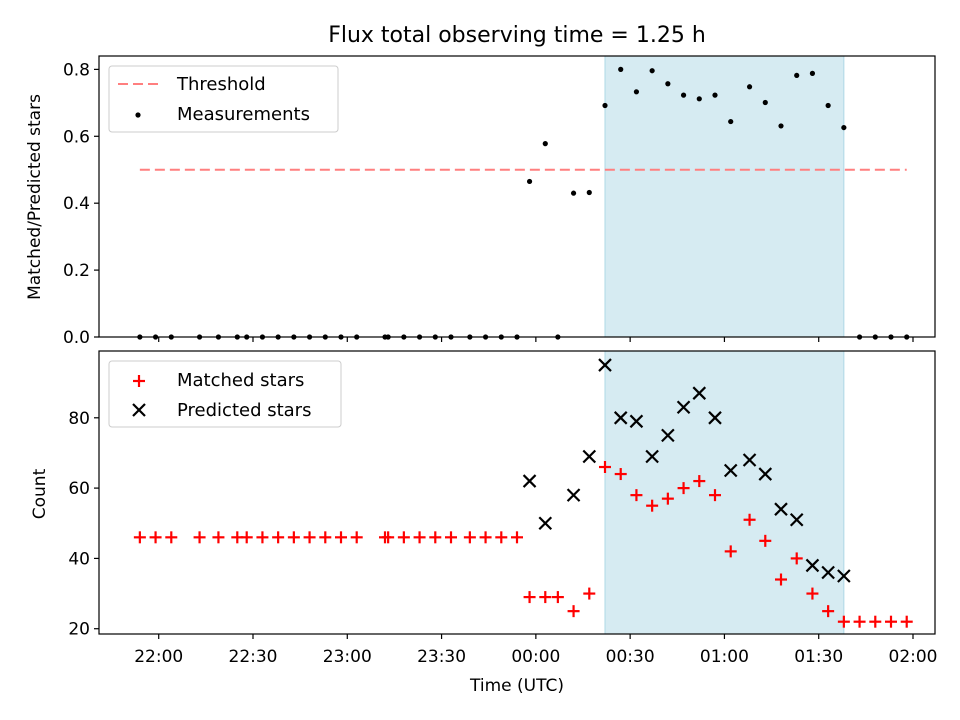 The image size is (960, 720). I want to click on top-shaded-region, so click(724, 196).